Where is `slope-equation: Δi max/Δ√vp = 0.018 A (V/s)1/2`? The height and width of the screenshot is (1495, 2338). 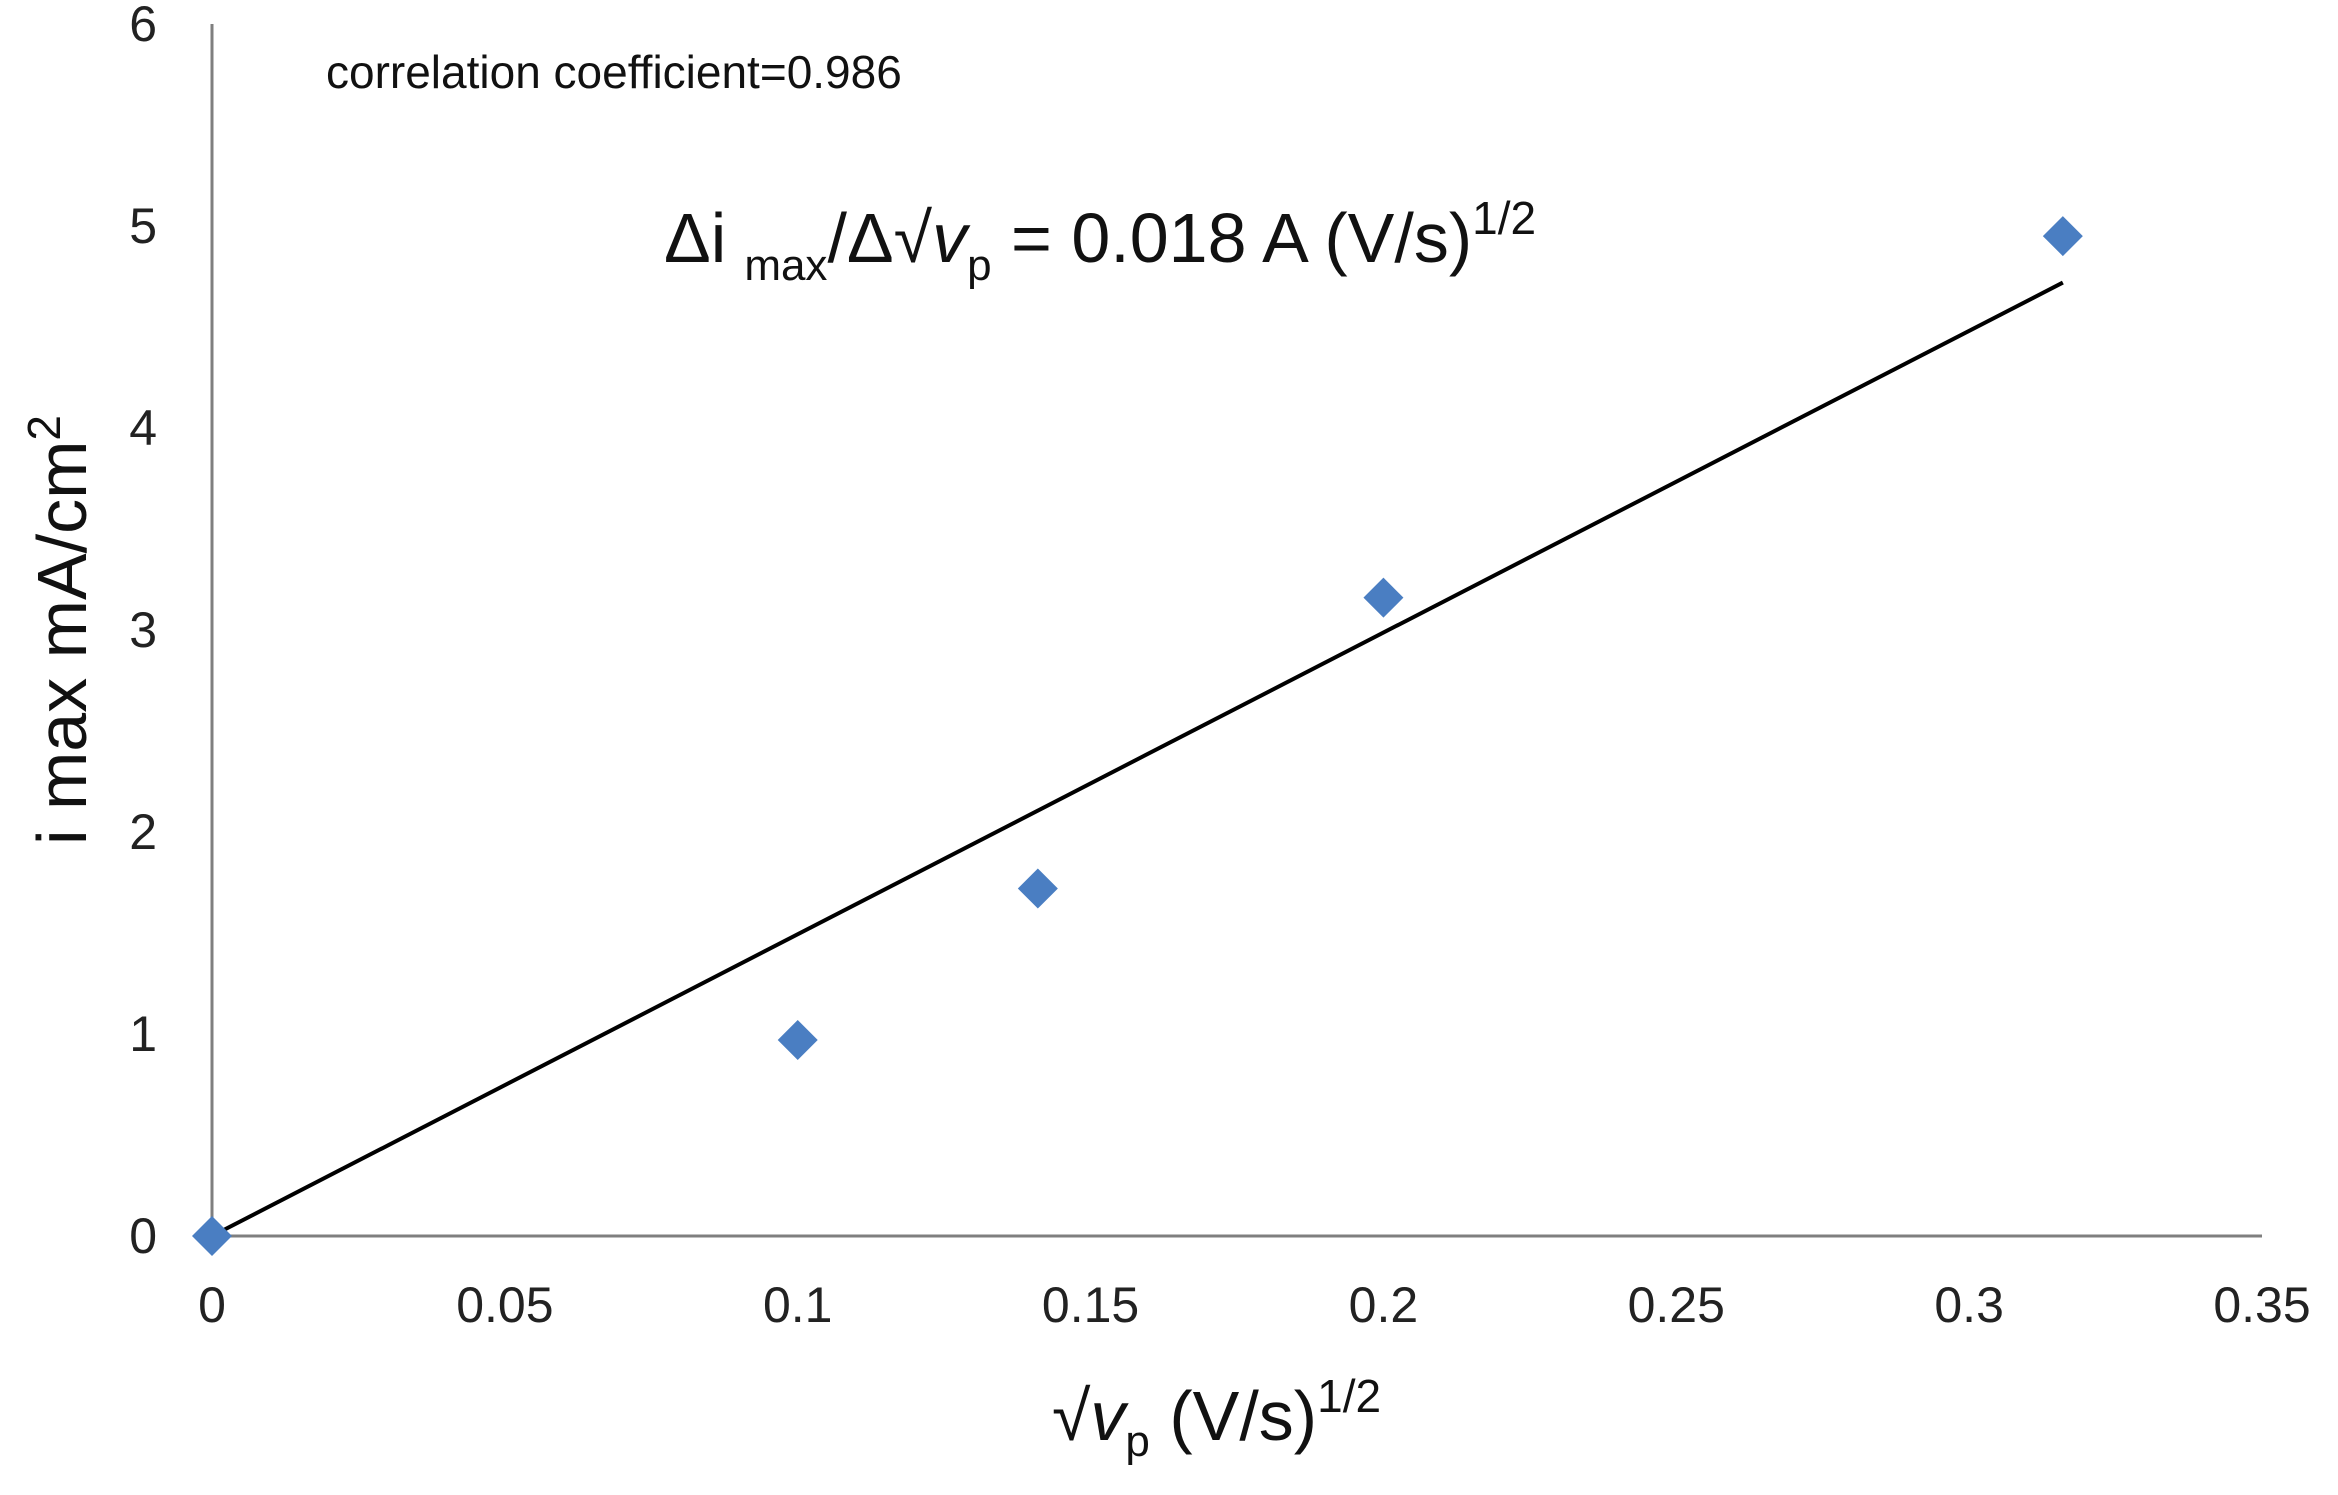 slope-equation: Δi max/Δ√vp = 0.018 A (V/s)1/2 is located at coordinates (1100, 241).